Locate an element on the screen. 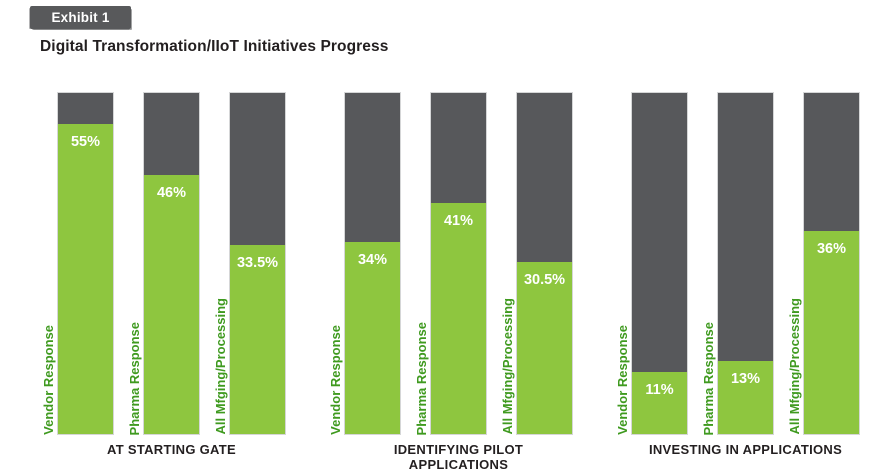 The width and height of the screenshot is (895, 473). stacked-bar: 46% is located at coordinates (171, 263).